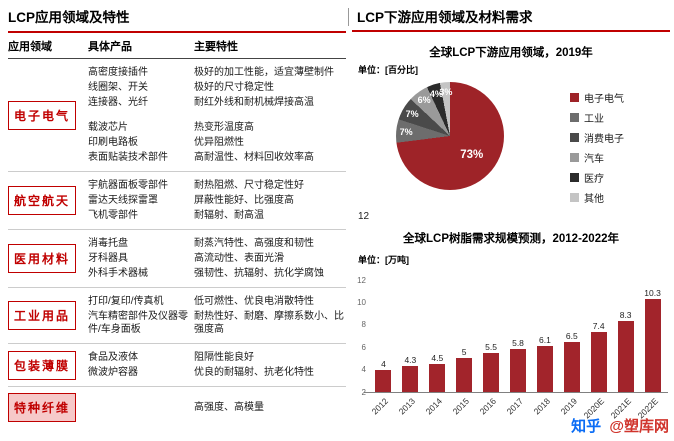 The height and width of the screenshot is (441, 674). Describe the element at coordinates (464, 352) in the screenshot. I see `bar-value-label: 5` at that location.